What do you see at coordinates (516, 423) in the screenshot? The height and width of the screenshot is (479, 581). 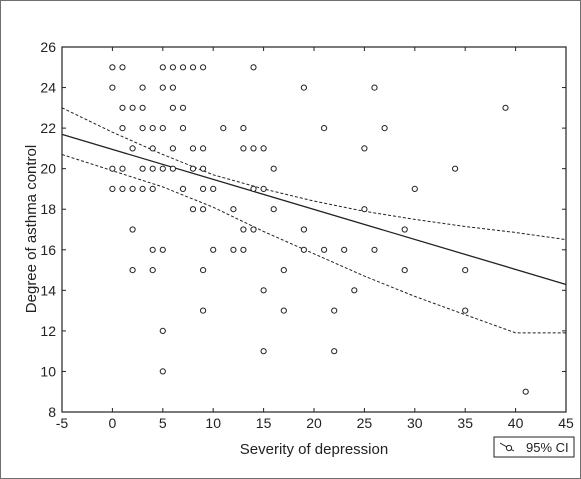 I see `x-tick-label: 40` at bounding box center [516, 423].